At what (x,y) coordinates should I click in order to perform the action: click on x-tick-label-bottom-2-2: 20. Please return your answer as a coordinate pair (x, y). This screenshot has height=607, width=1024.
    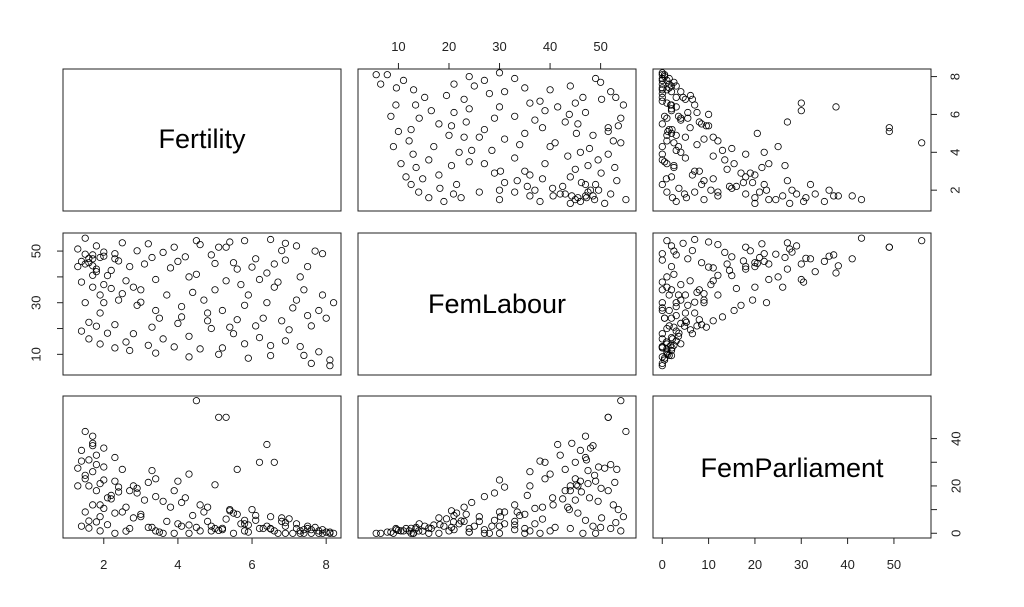
    Looking at the image, I should click on (755, 564).